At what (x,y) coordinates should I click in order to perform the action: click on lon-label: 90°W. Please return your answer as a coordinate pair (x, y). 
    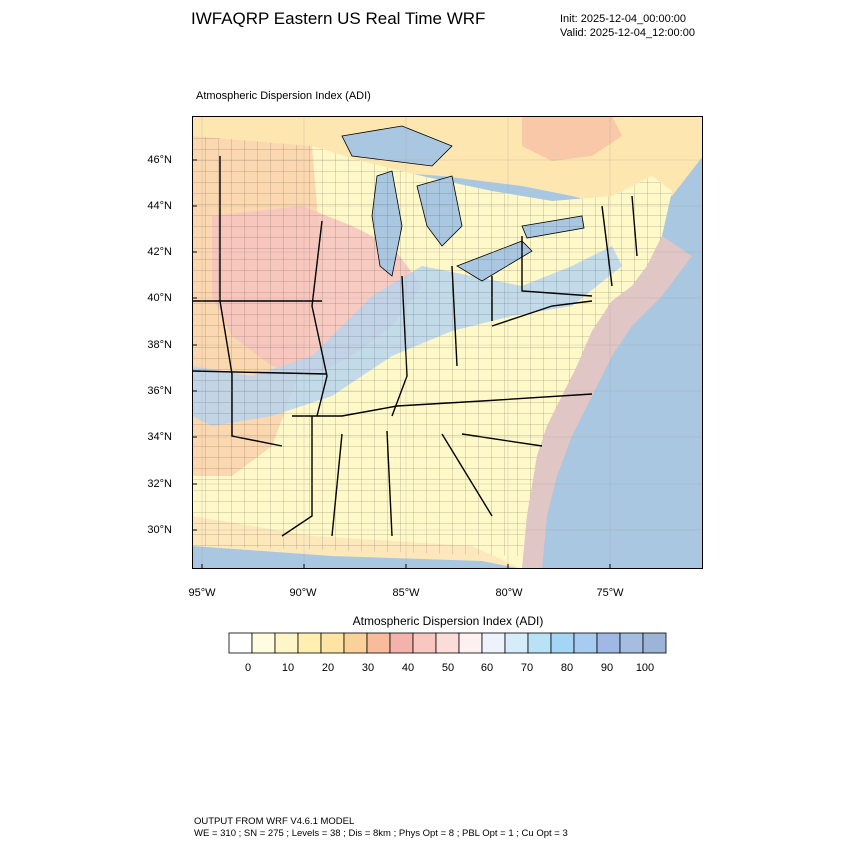
    Looking at the image, I should click on (303, 593).